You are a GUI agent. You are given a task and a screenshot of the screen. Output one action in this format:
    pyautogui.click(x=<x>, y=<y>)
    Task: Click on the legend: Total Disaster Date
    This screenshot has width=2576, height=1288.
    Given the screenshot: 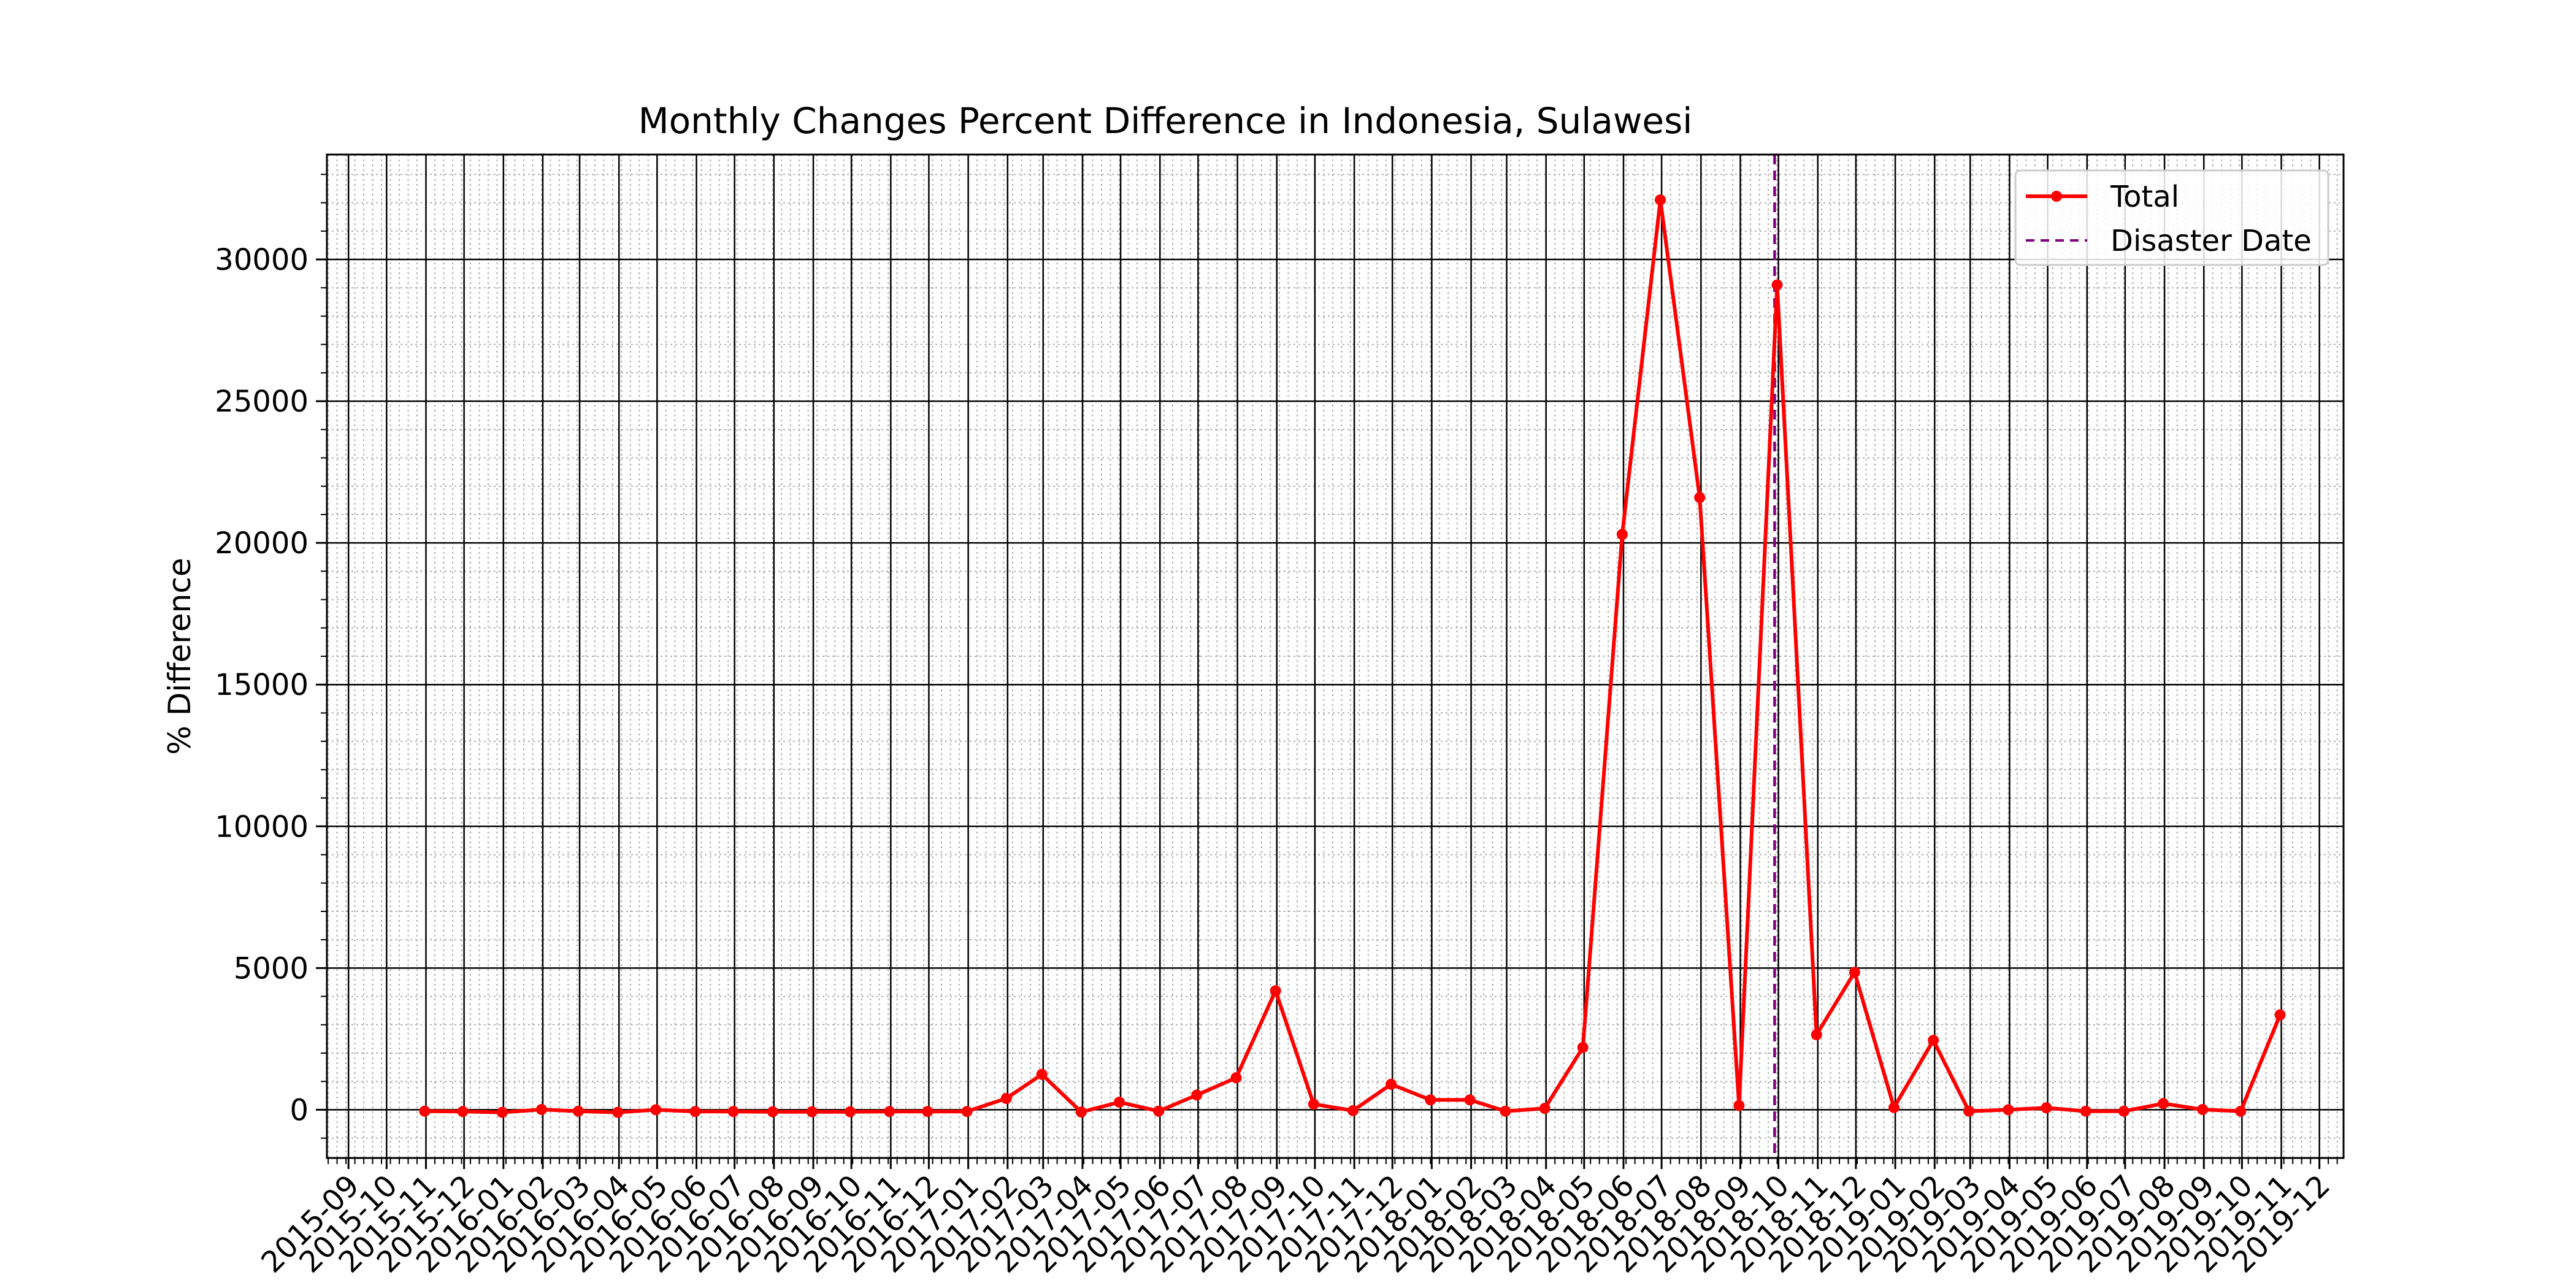 What is the action you would take?
    pyautogui.click(x=2171, y=217)
    